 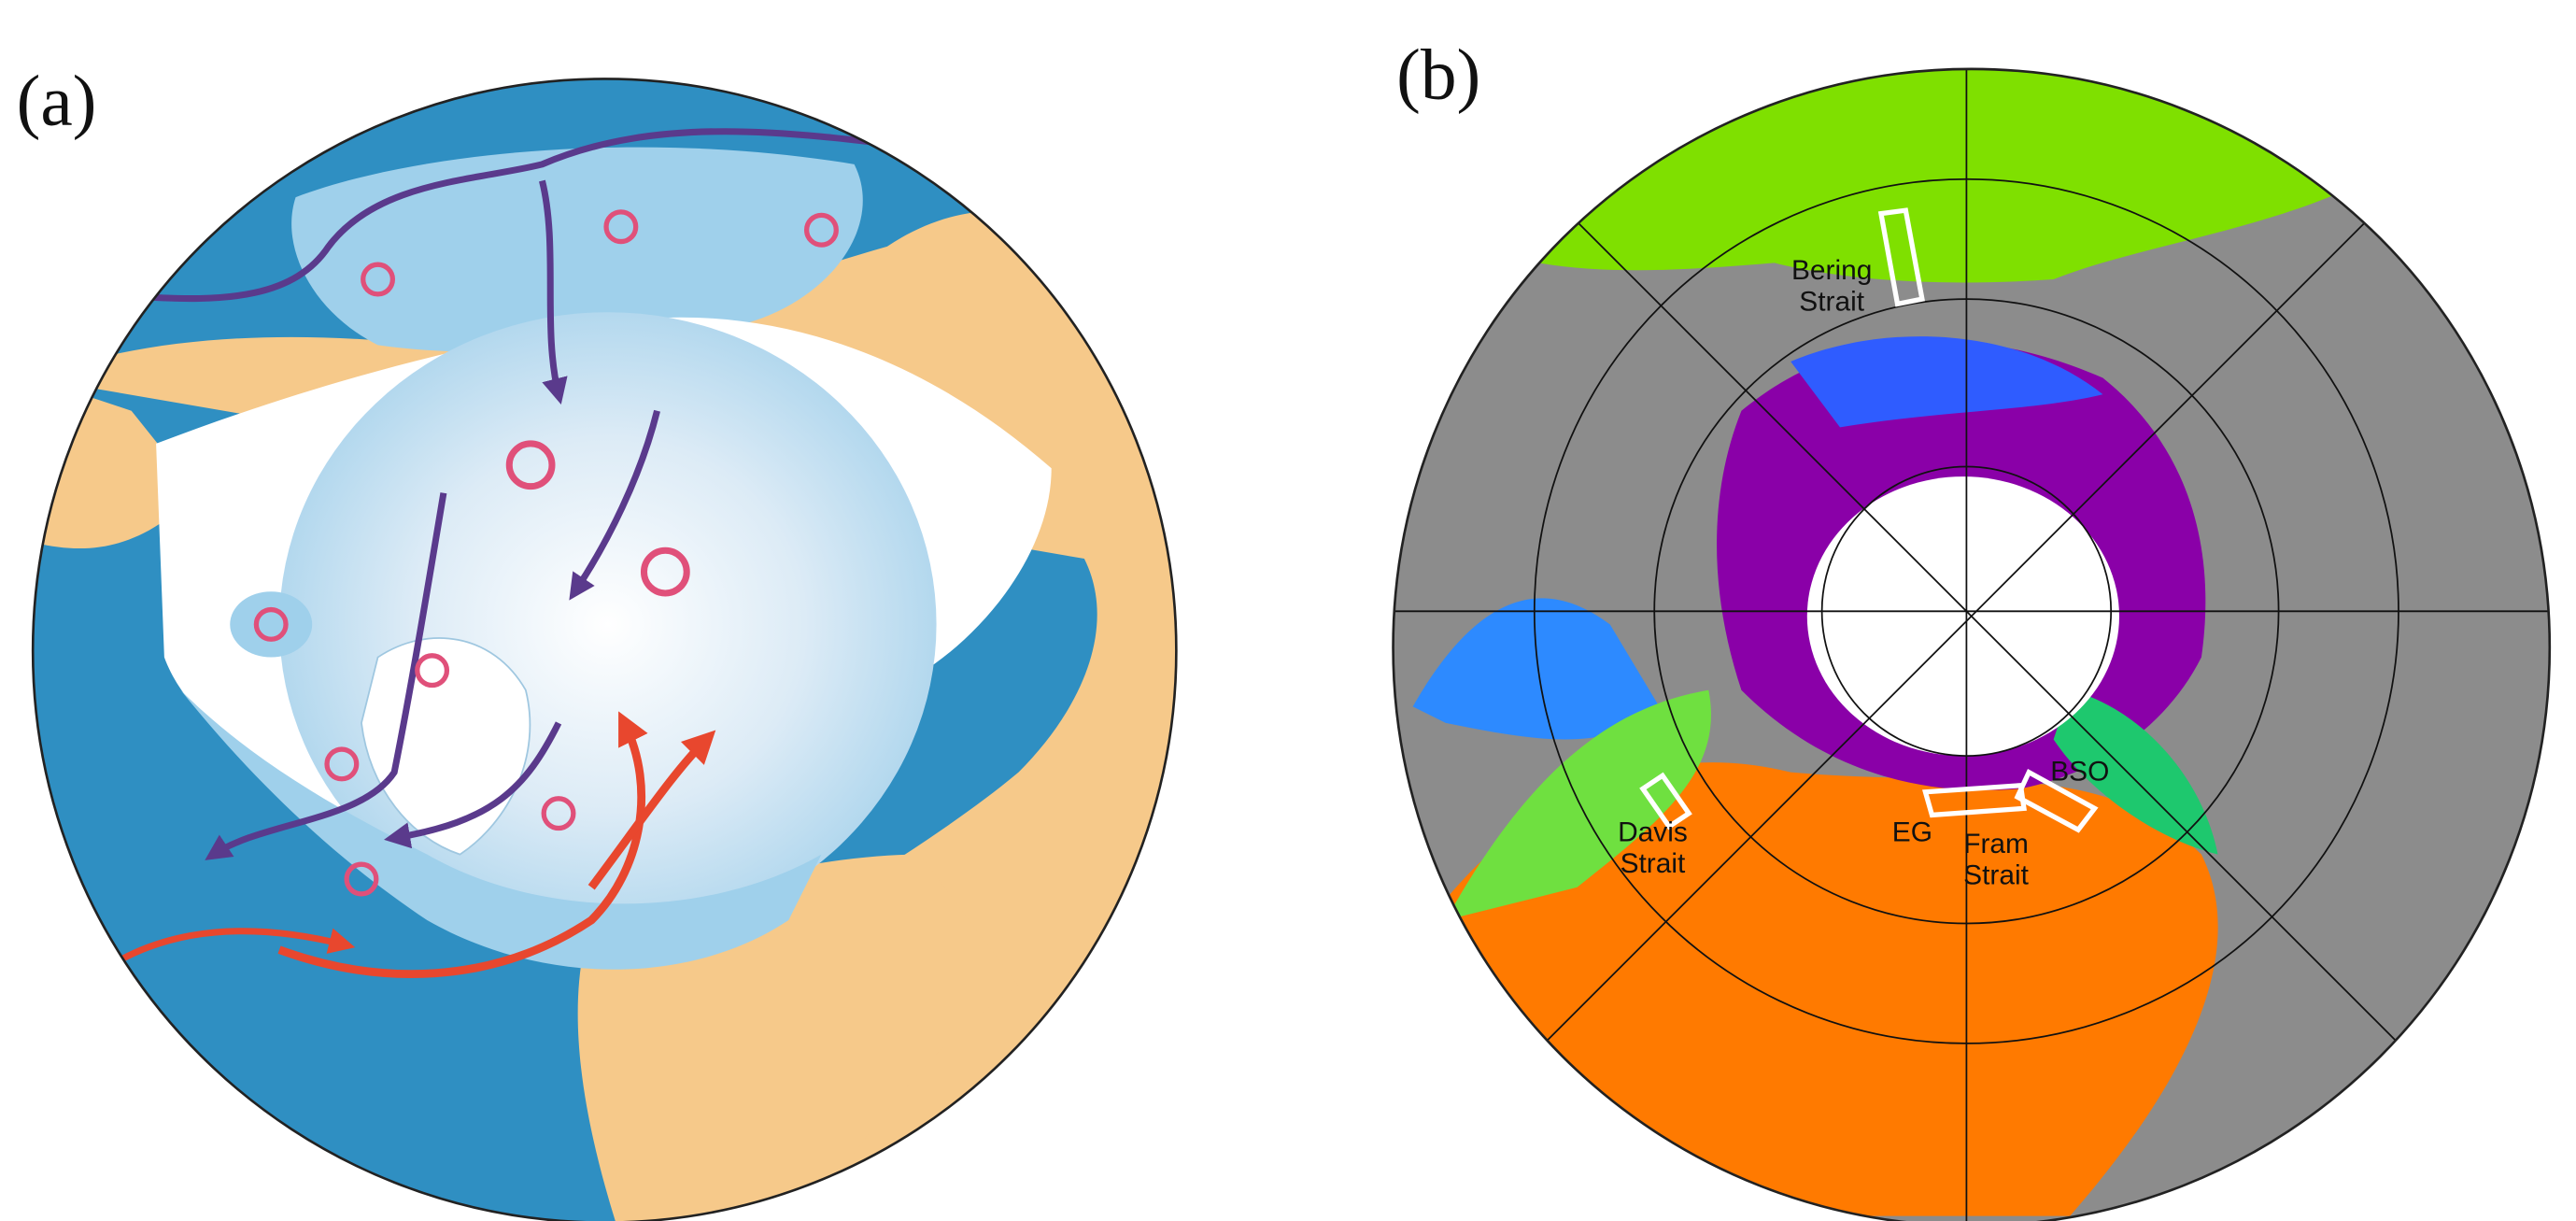 What do you see at coordinates (57, 101) in the screenshot?
I see `panel-label: (a)` at bounding box center [57, 101].